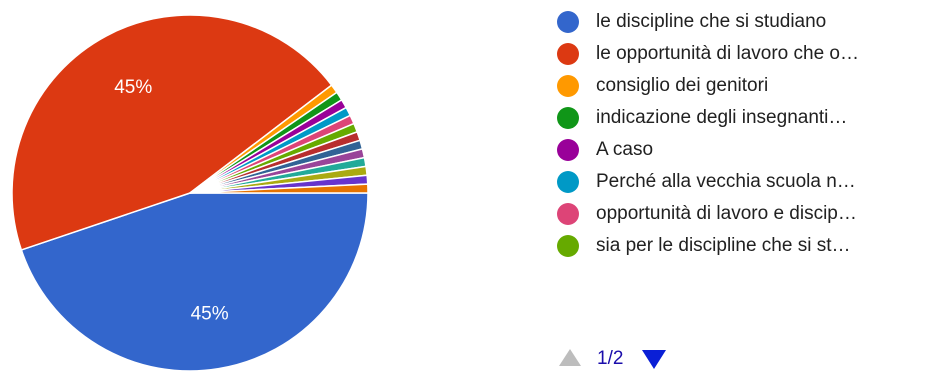 The image size is (929, 373). Describe the element at coordinates (610, 358) in the screenshot. I see `legend-page-indicator: 1/2` at that location.